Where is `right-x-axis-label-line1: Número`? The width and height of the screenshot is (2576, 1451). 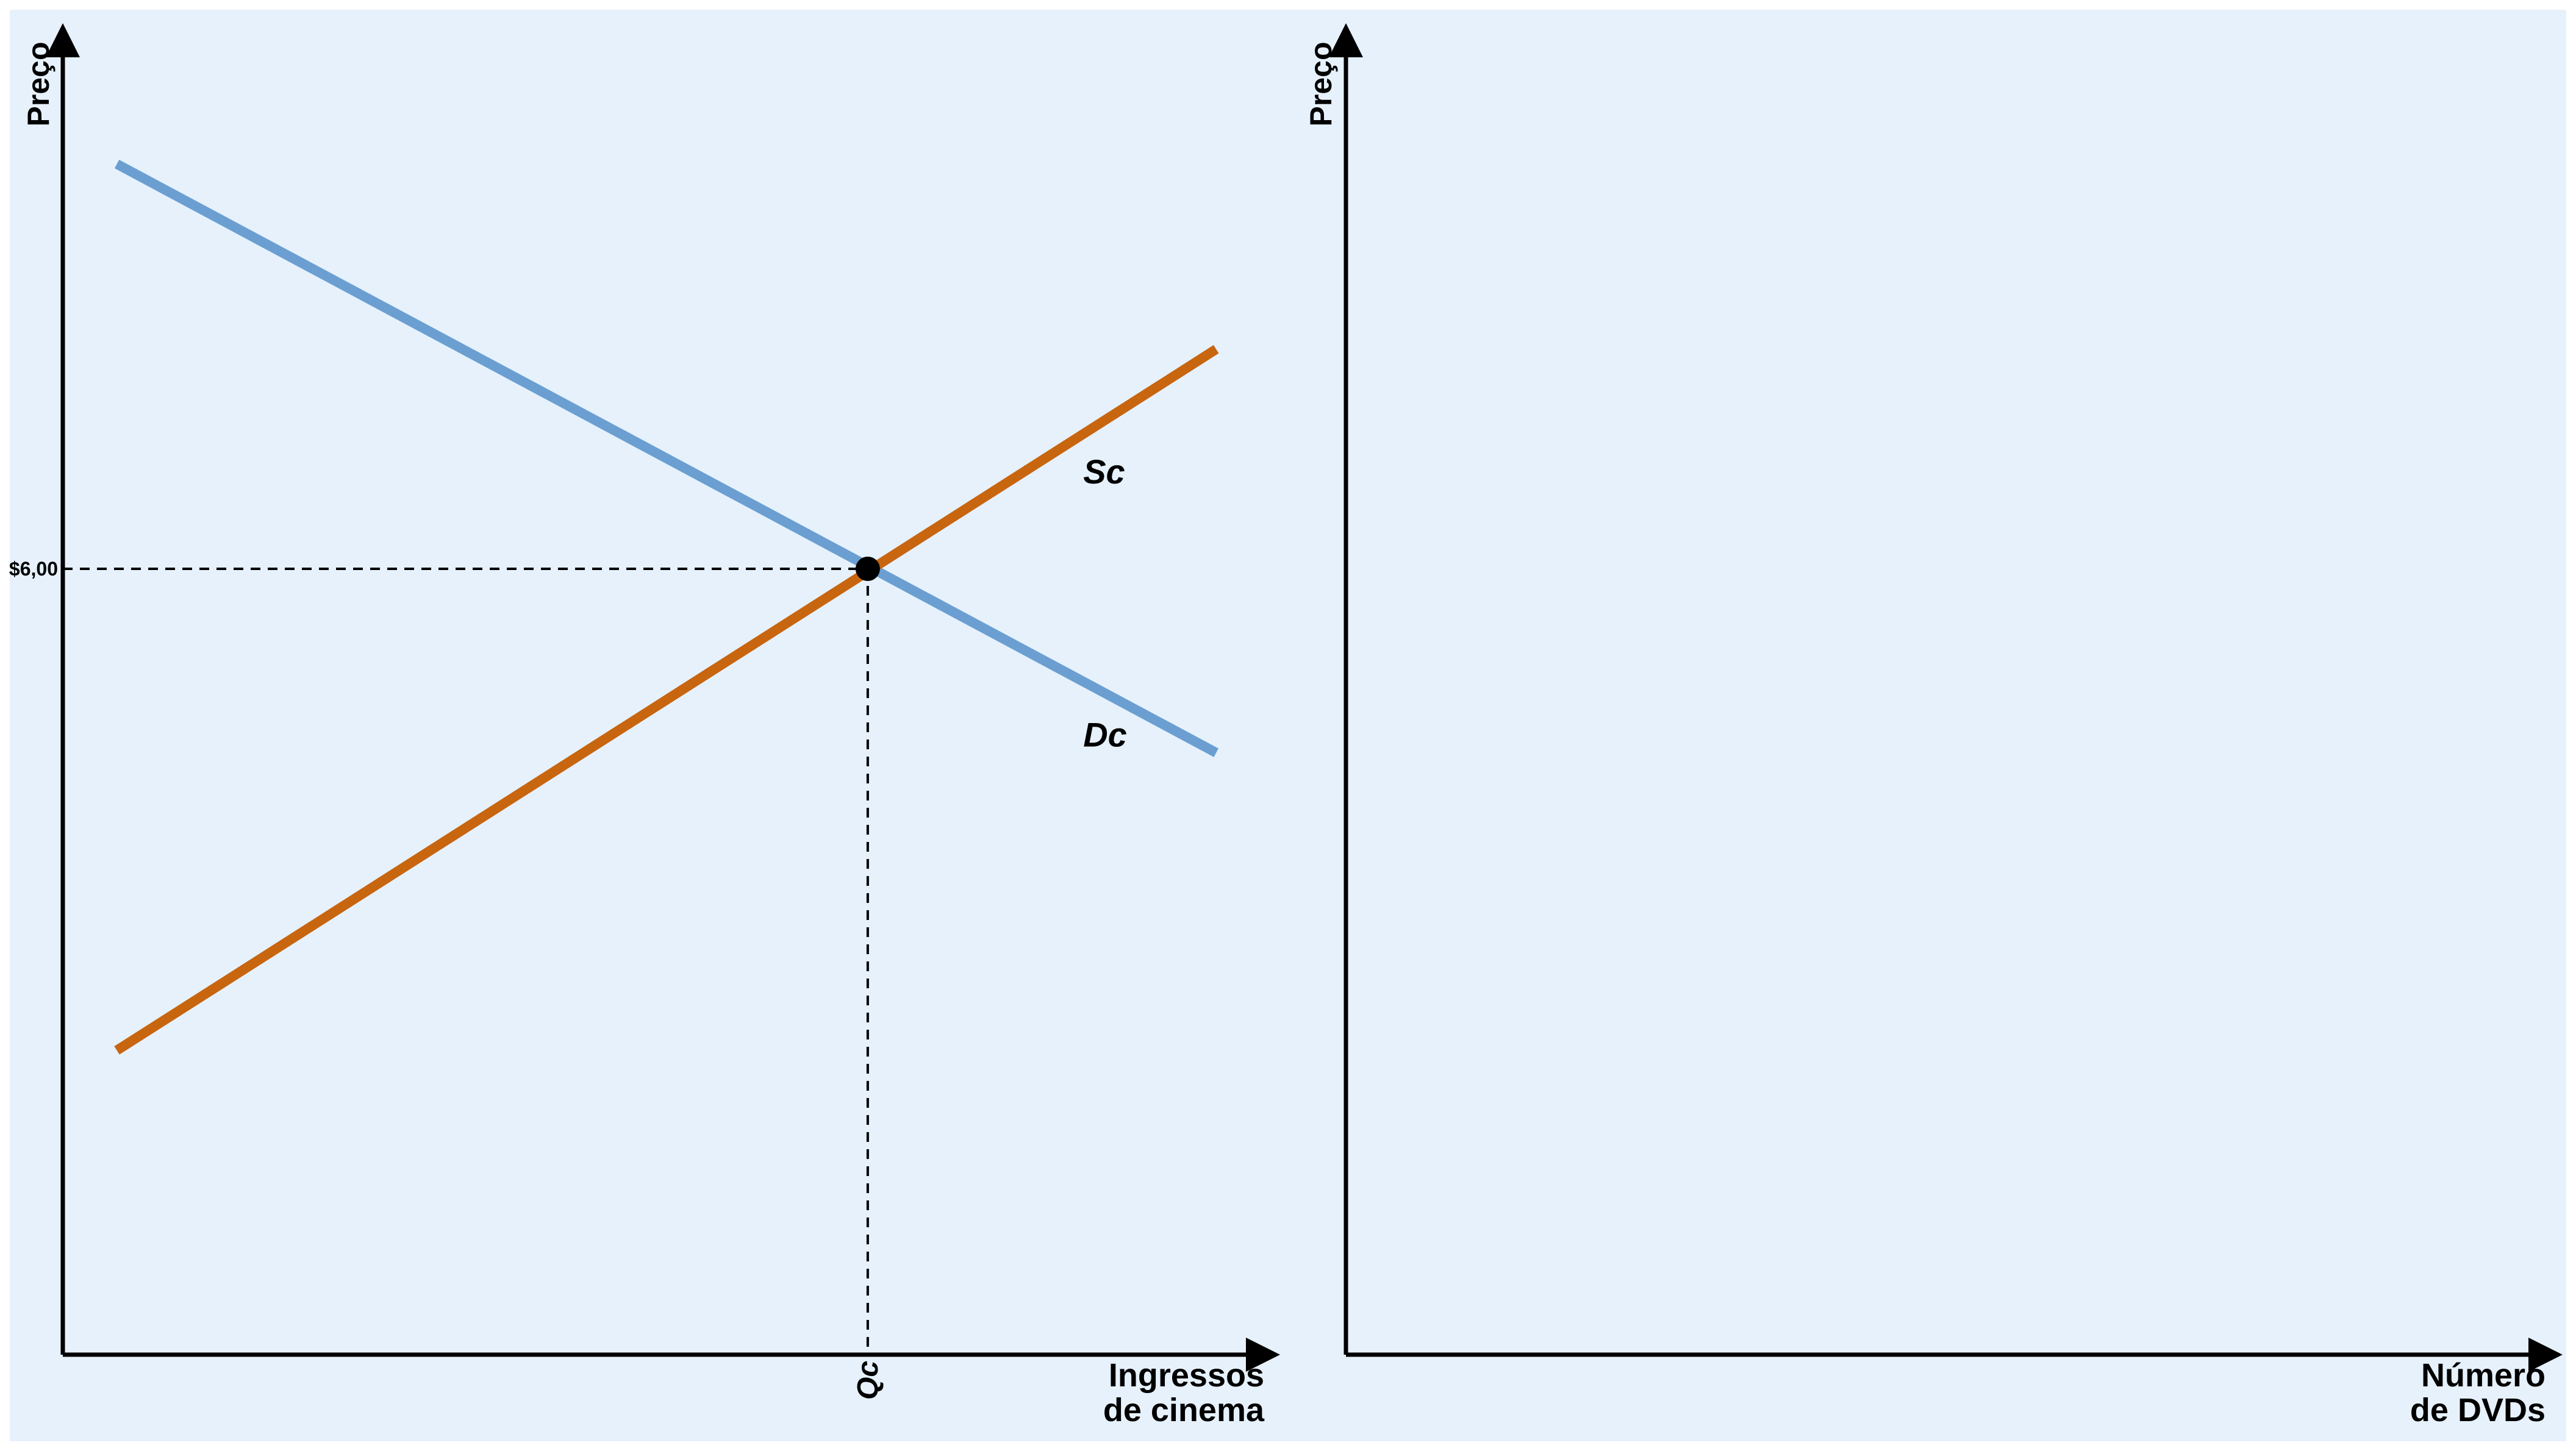 right-x-axis-label-line1: Número is located at coordinates (2483, 1376).